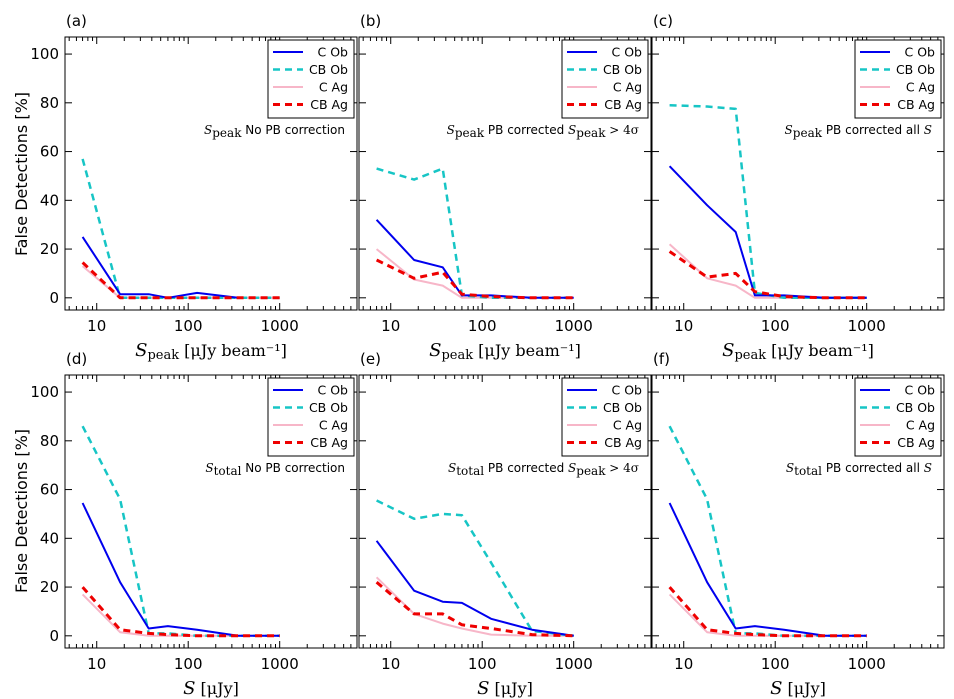 The width and height of the screenshot is (954, 699). Describe the element at coordinates (370, 359) in the screenshot. I see `panel-label: (e)` at that location.